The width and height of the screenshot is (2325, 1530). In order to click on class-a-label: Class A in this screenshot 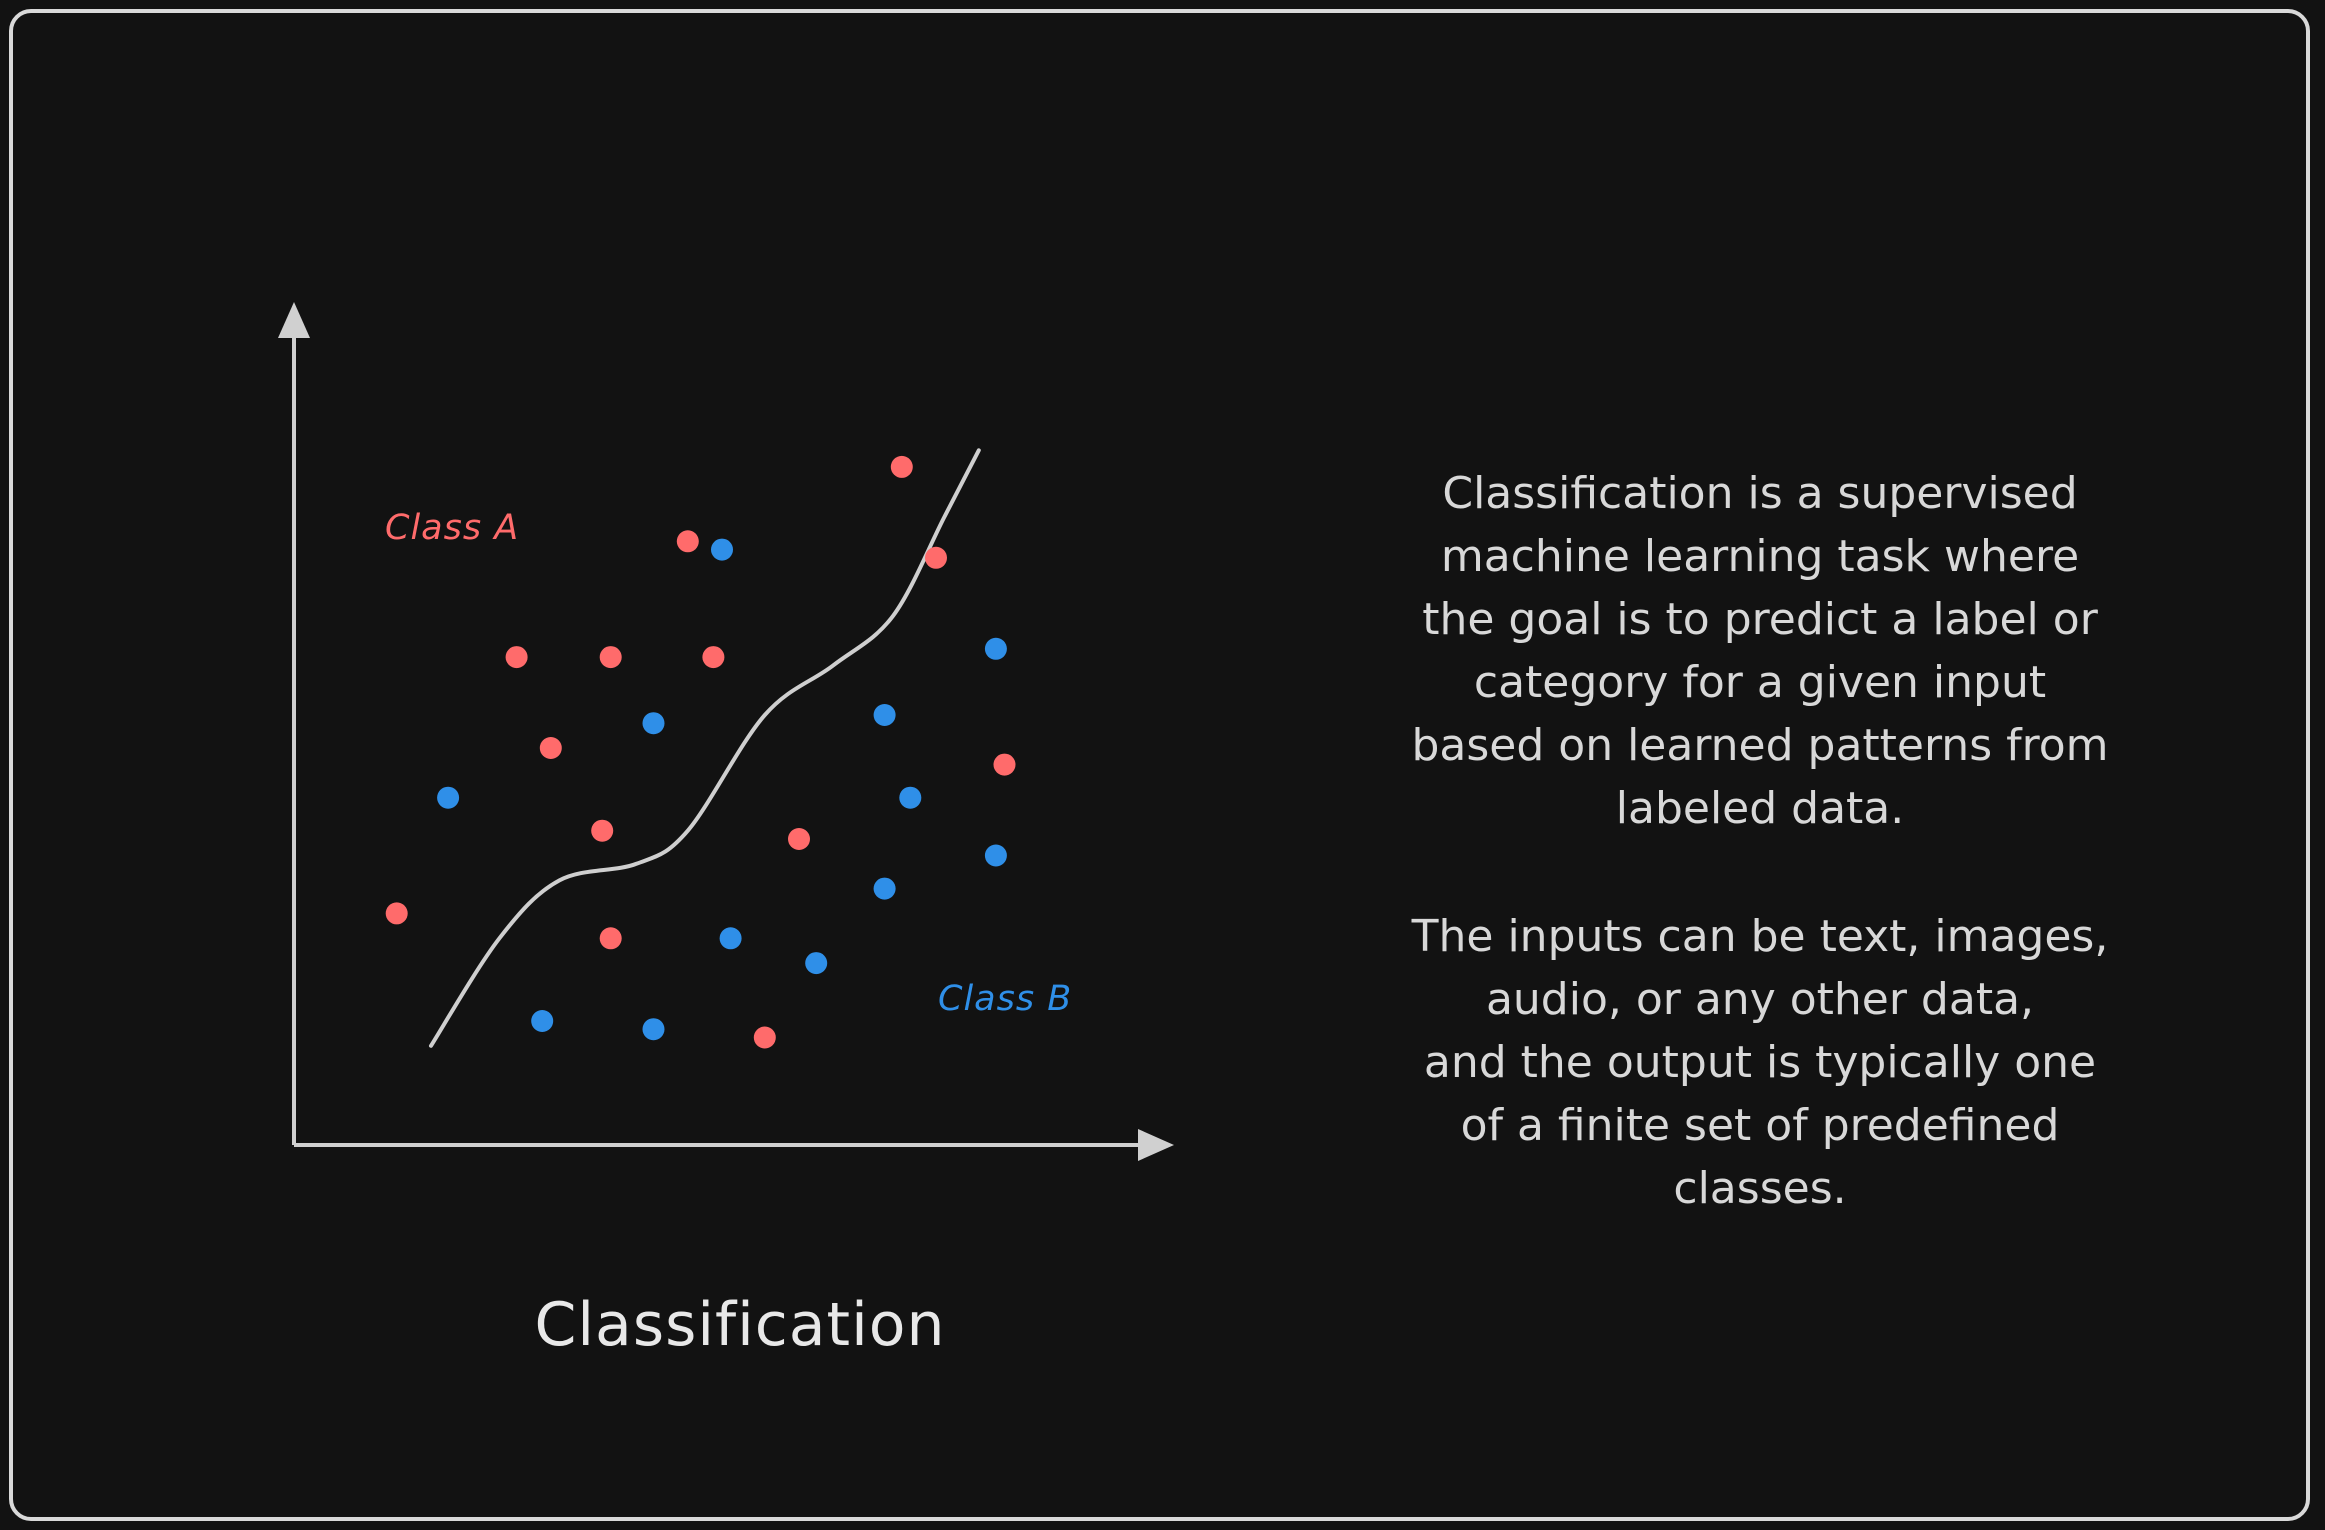, I will do `click(452, 528)`.